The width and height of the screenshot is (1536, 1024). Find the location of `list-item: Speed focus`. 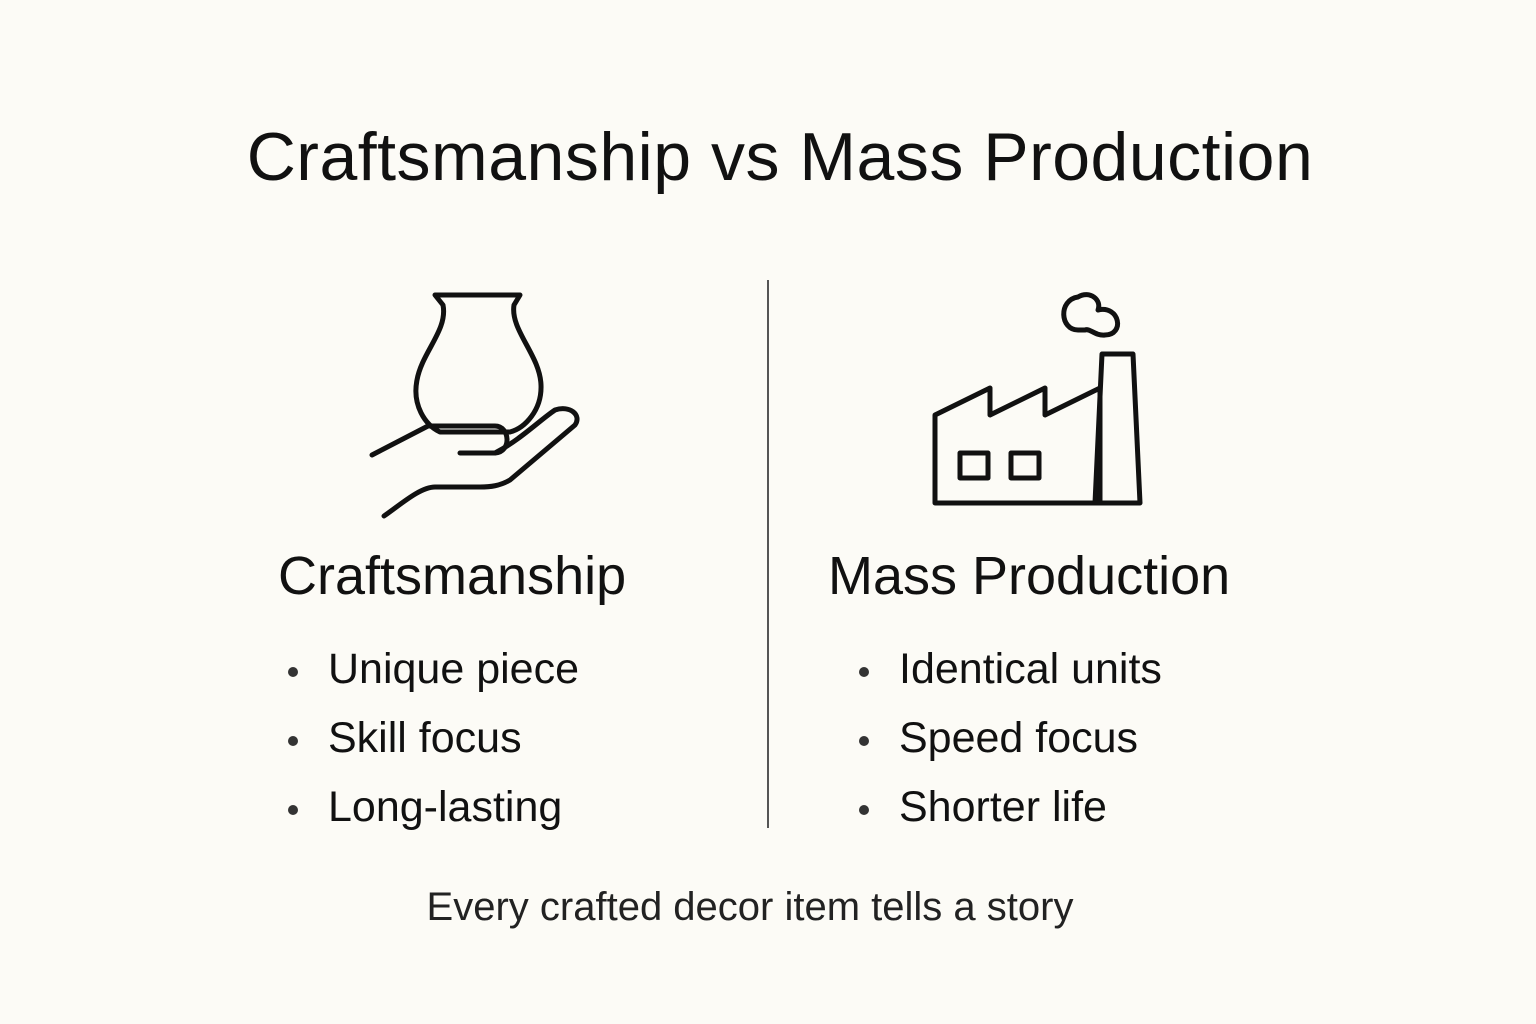

list-item: Speed focus is located at coordinates (1010, 748).